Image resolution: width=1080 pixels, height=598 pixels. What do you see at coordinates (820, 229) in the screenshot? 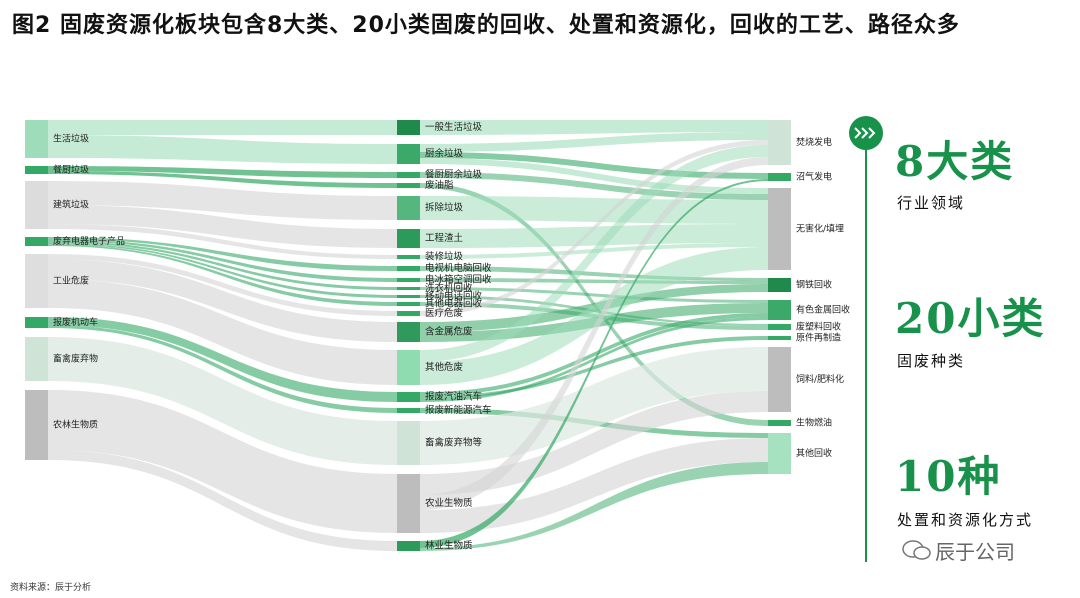
I see `node-label: 无害化/填埋` at bounding box center [820, 229].